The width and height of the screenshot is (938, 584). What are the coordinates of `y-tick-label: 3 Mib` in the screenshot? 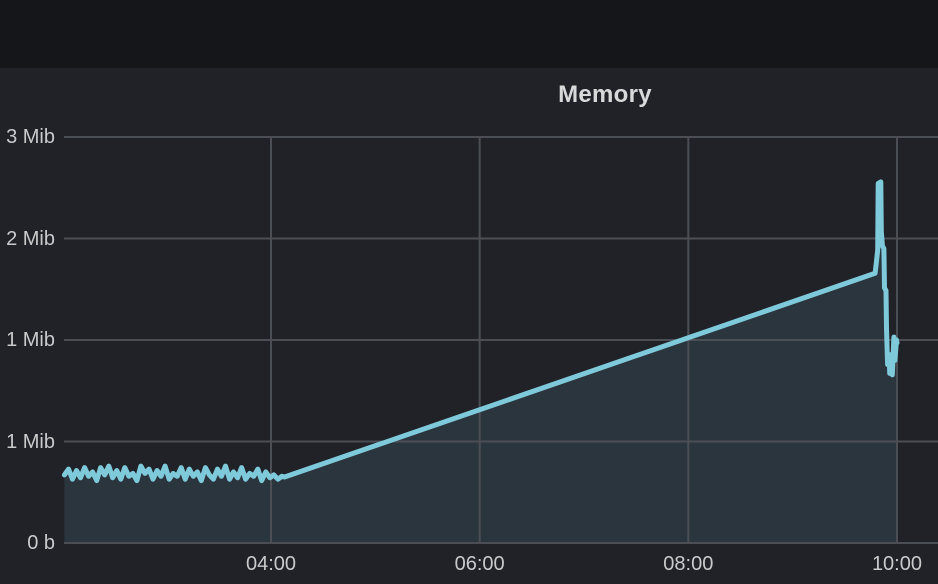 It's located at (30, 137).